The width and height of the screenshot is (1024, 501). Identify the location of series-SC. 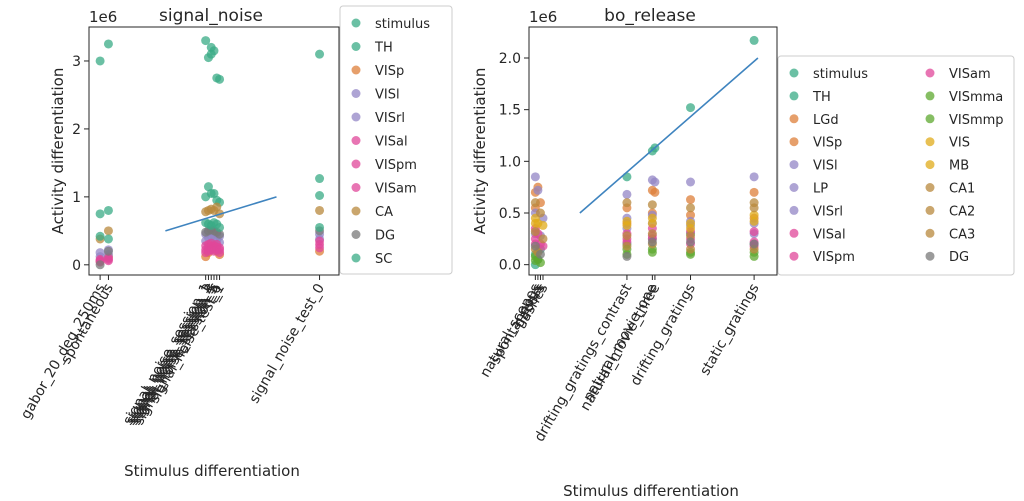
(210, 231).